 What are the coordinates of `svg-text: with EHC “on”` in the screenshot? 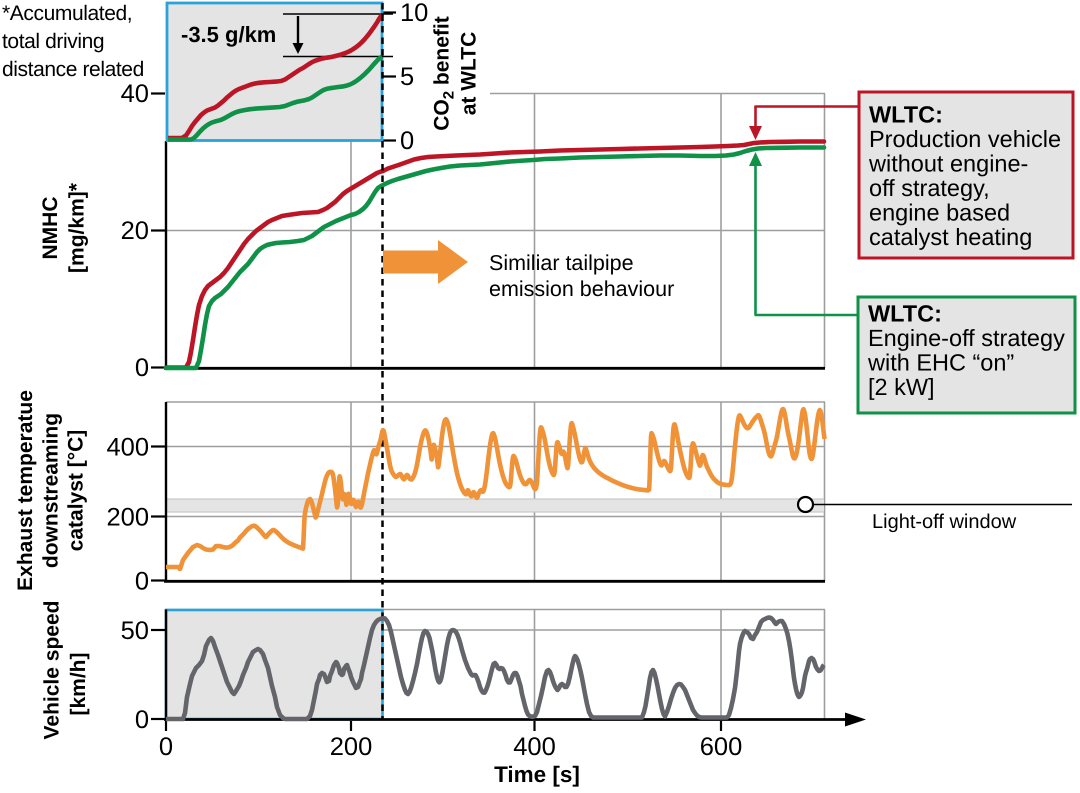 It's located at (940, 363).